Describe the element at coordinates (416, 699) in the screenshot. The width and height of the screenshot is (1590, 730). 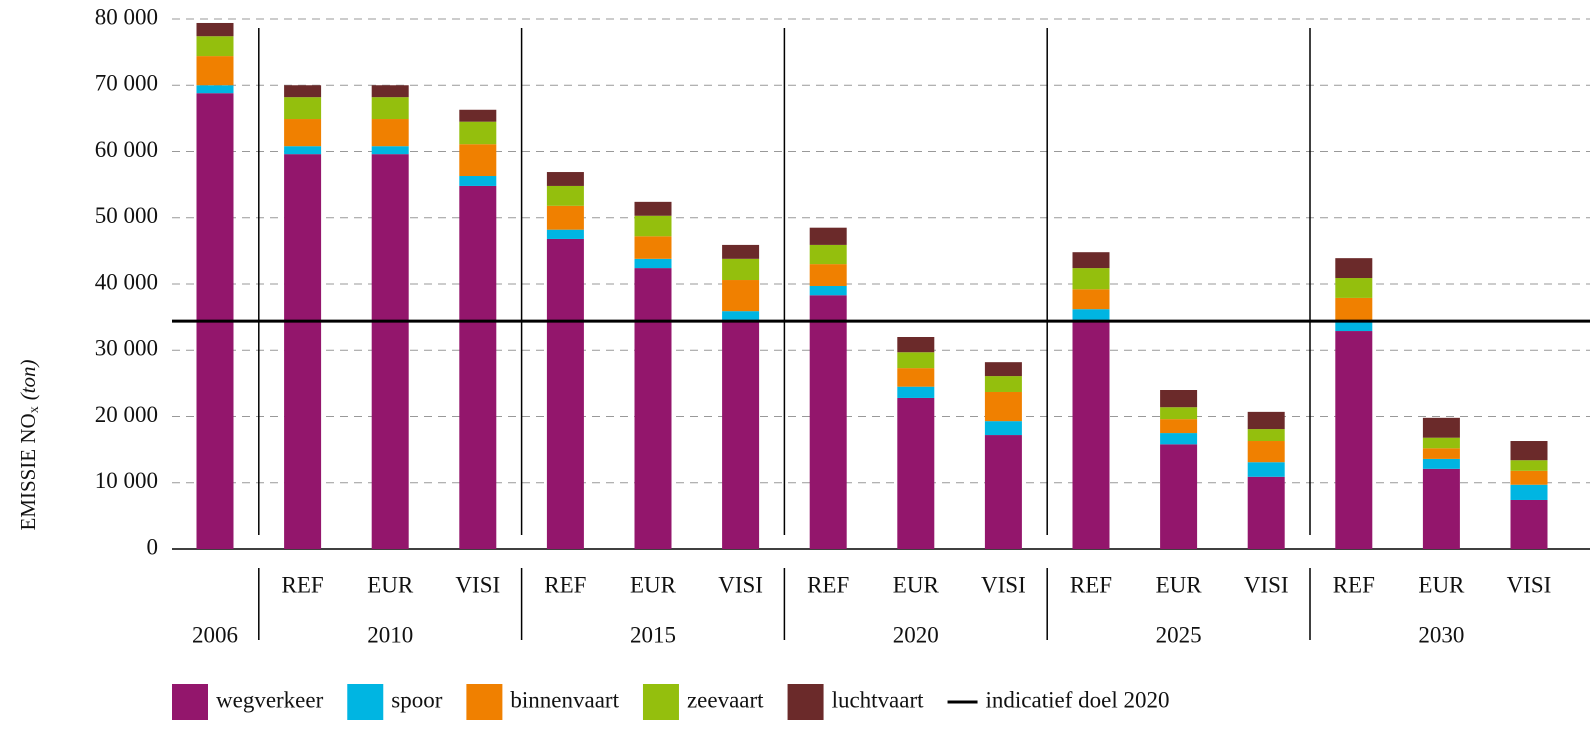
I see `legend-label: spoor` at that location.